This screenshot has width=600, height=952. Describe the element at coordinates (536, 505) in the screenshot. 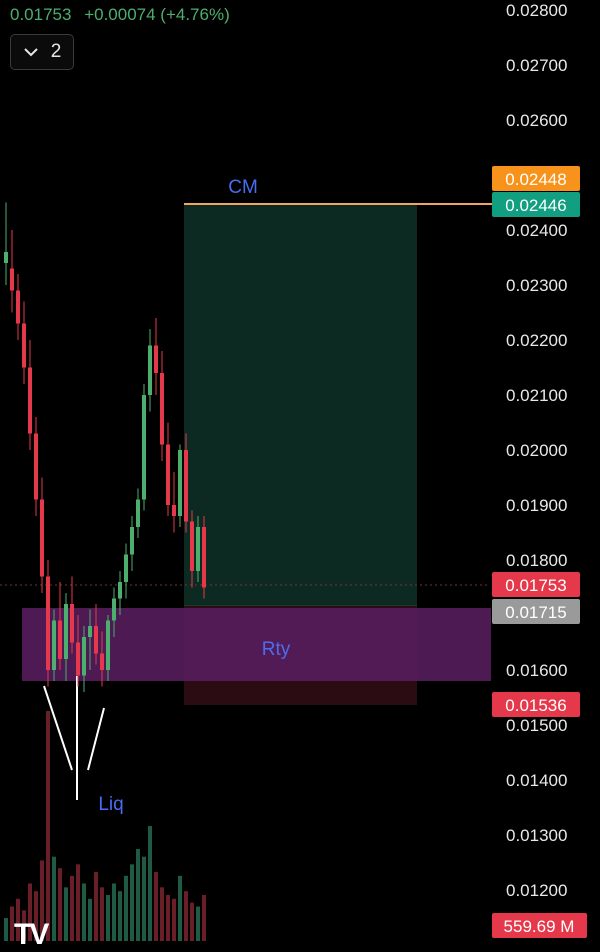

I see `axis-tick: 0.01900` at that location.